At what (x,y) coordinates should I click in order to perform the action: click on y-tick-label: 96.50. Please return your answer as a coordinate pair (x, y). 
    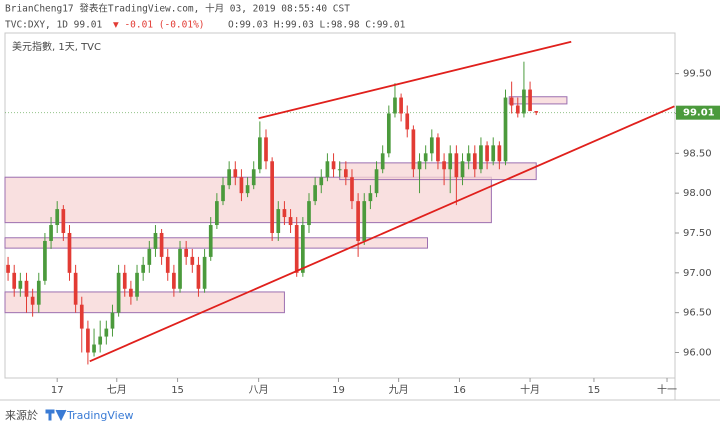
    Looking at the image, I should click on (697, 313).